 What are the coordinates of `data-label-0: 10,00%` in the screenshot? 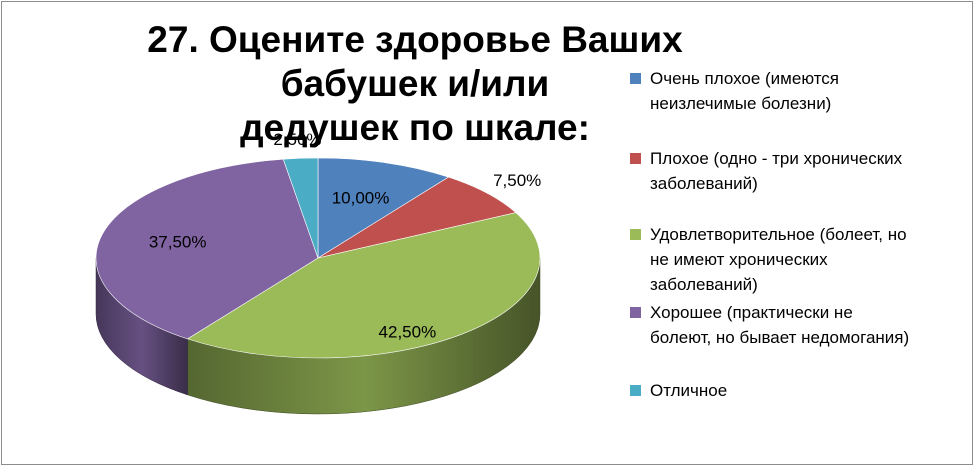 It's located at (361, 198).